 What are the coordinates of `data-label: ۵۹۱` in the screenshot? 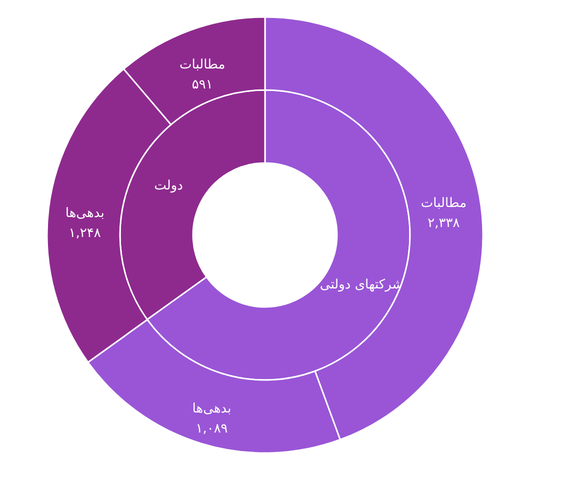 It's located at (202, 85).